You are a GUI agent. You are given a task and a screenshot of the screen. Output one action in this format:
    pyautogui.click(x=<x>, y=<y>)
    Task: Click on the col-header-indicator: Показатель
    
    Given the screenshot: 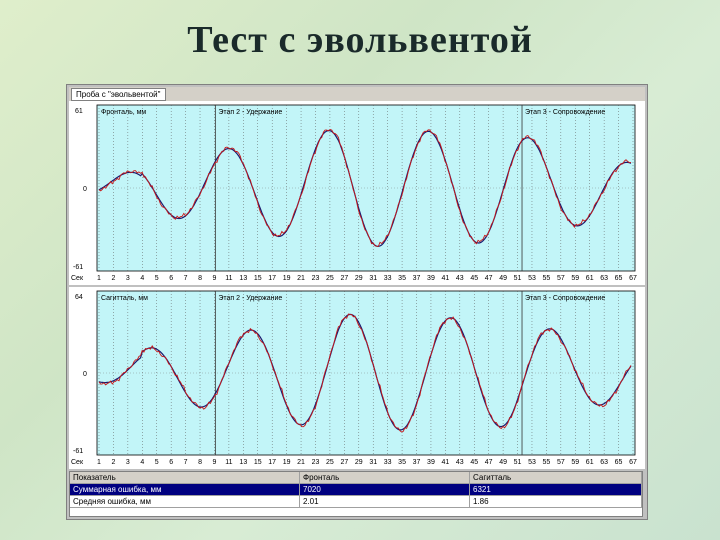 What is the action you would take?
    pyautogui.click(x=185, y=478)
    